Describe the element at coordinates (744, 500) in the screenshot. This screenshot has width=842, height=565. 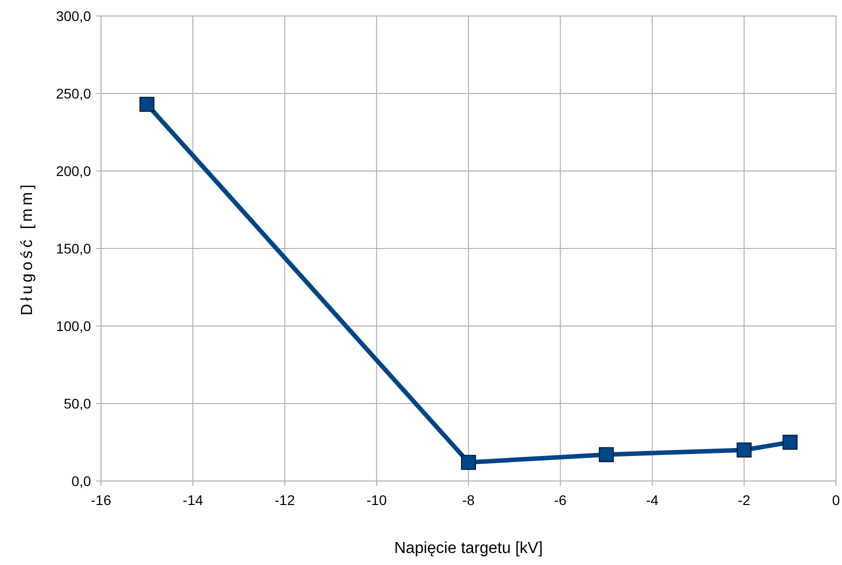
I see `x-tick-label: -2` at that location.